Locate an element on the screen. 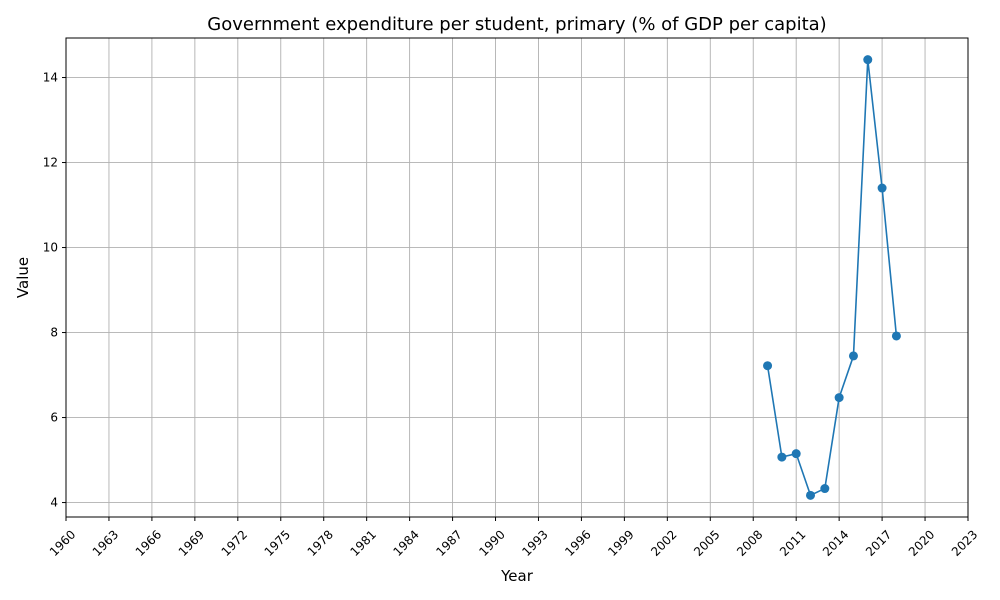  y-tick-label: 4 is located at coordinates (54, 503).